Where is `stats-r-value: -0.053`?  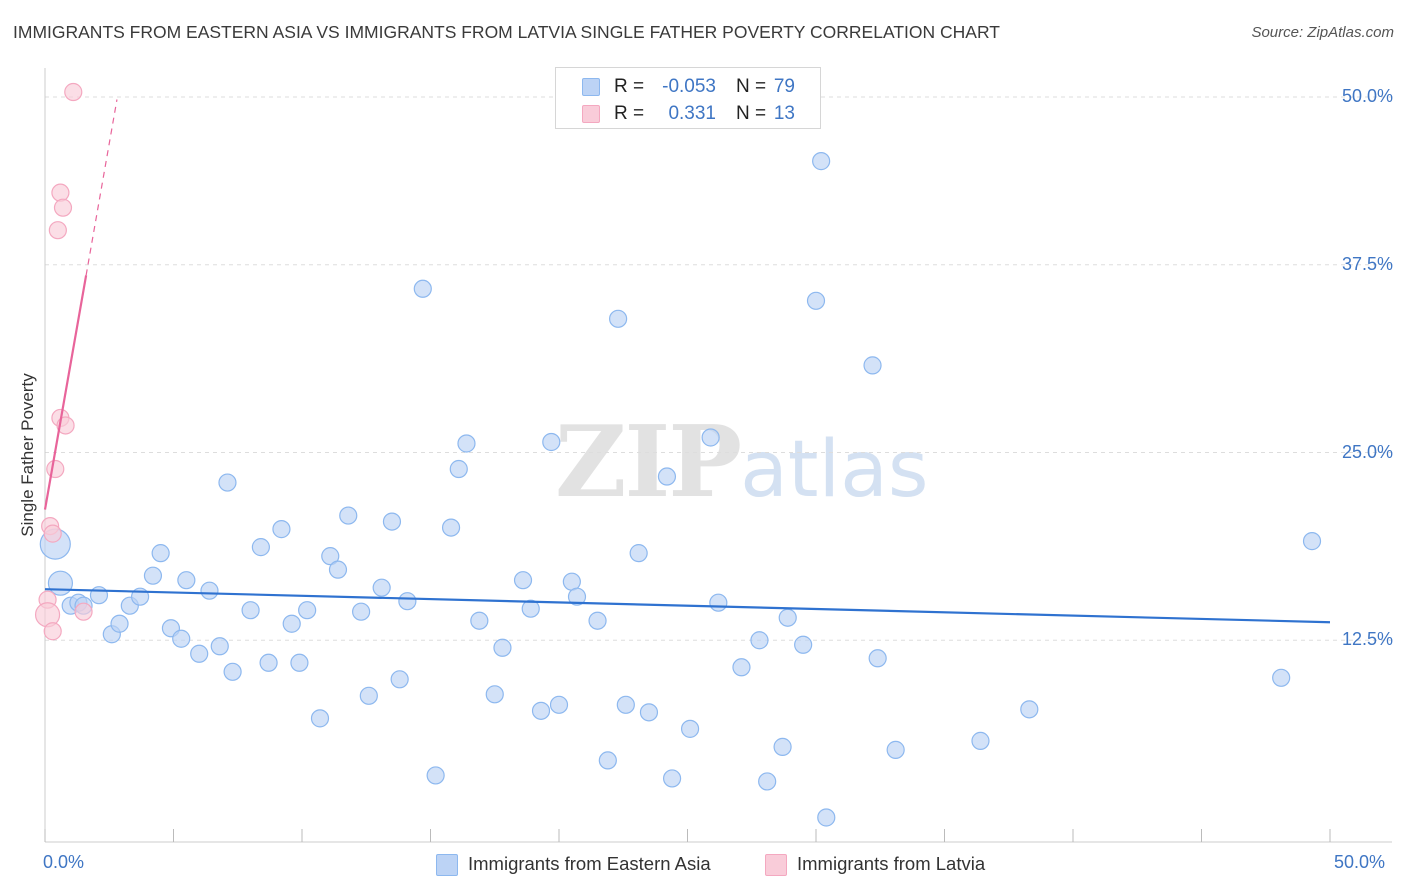
stats-r-value: -0.053 is located at coordinates (689, 86).